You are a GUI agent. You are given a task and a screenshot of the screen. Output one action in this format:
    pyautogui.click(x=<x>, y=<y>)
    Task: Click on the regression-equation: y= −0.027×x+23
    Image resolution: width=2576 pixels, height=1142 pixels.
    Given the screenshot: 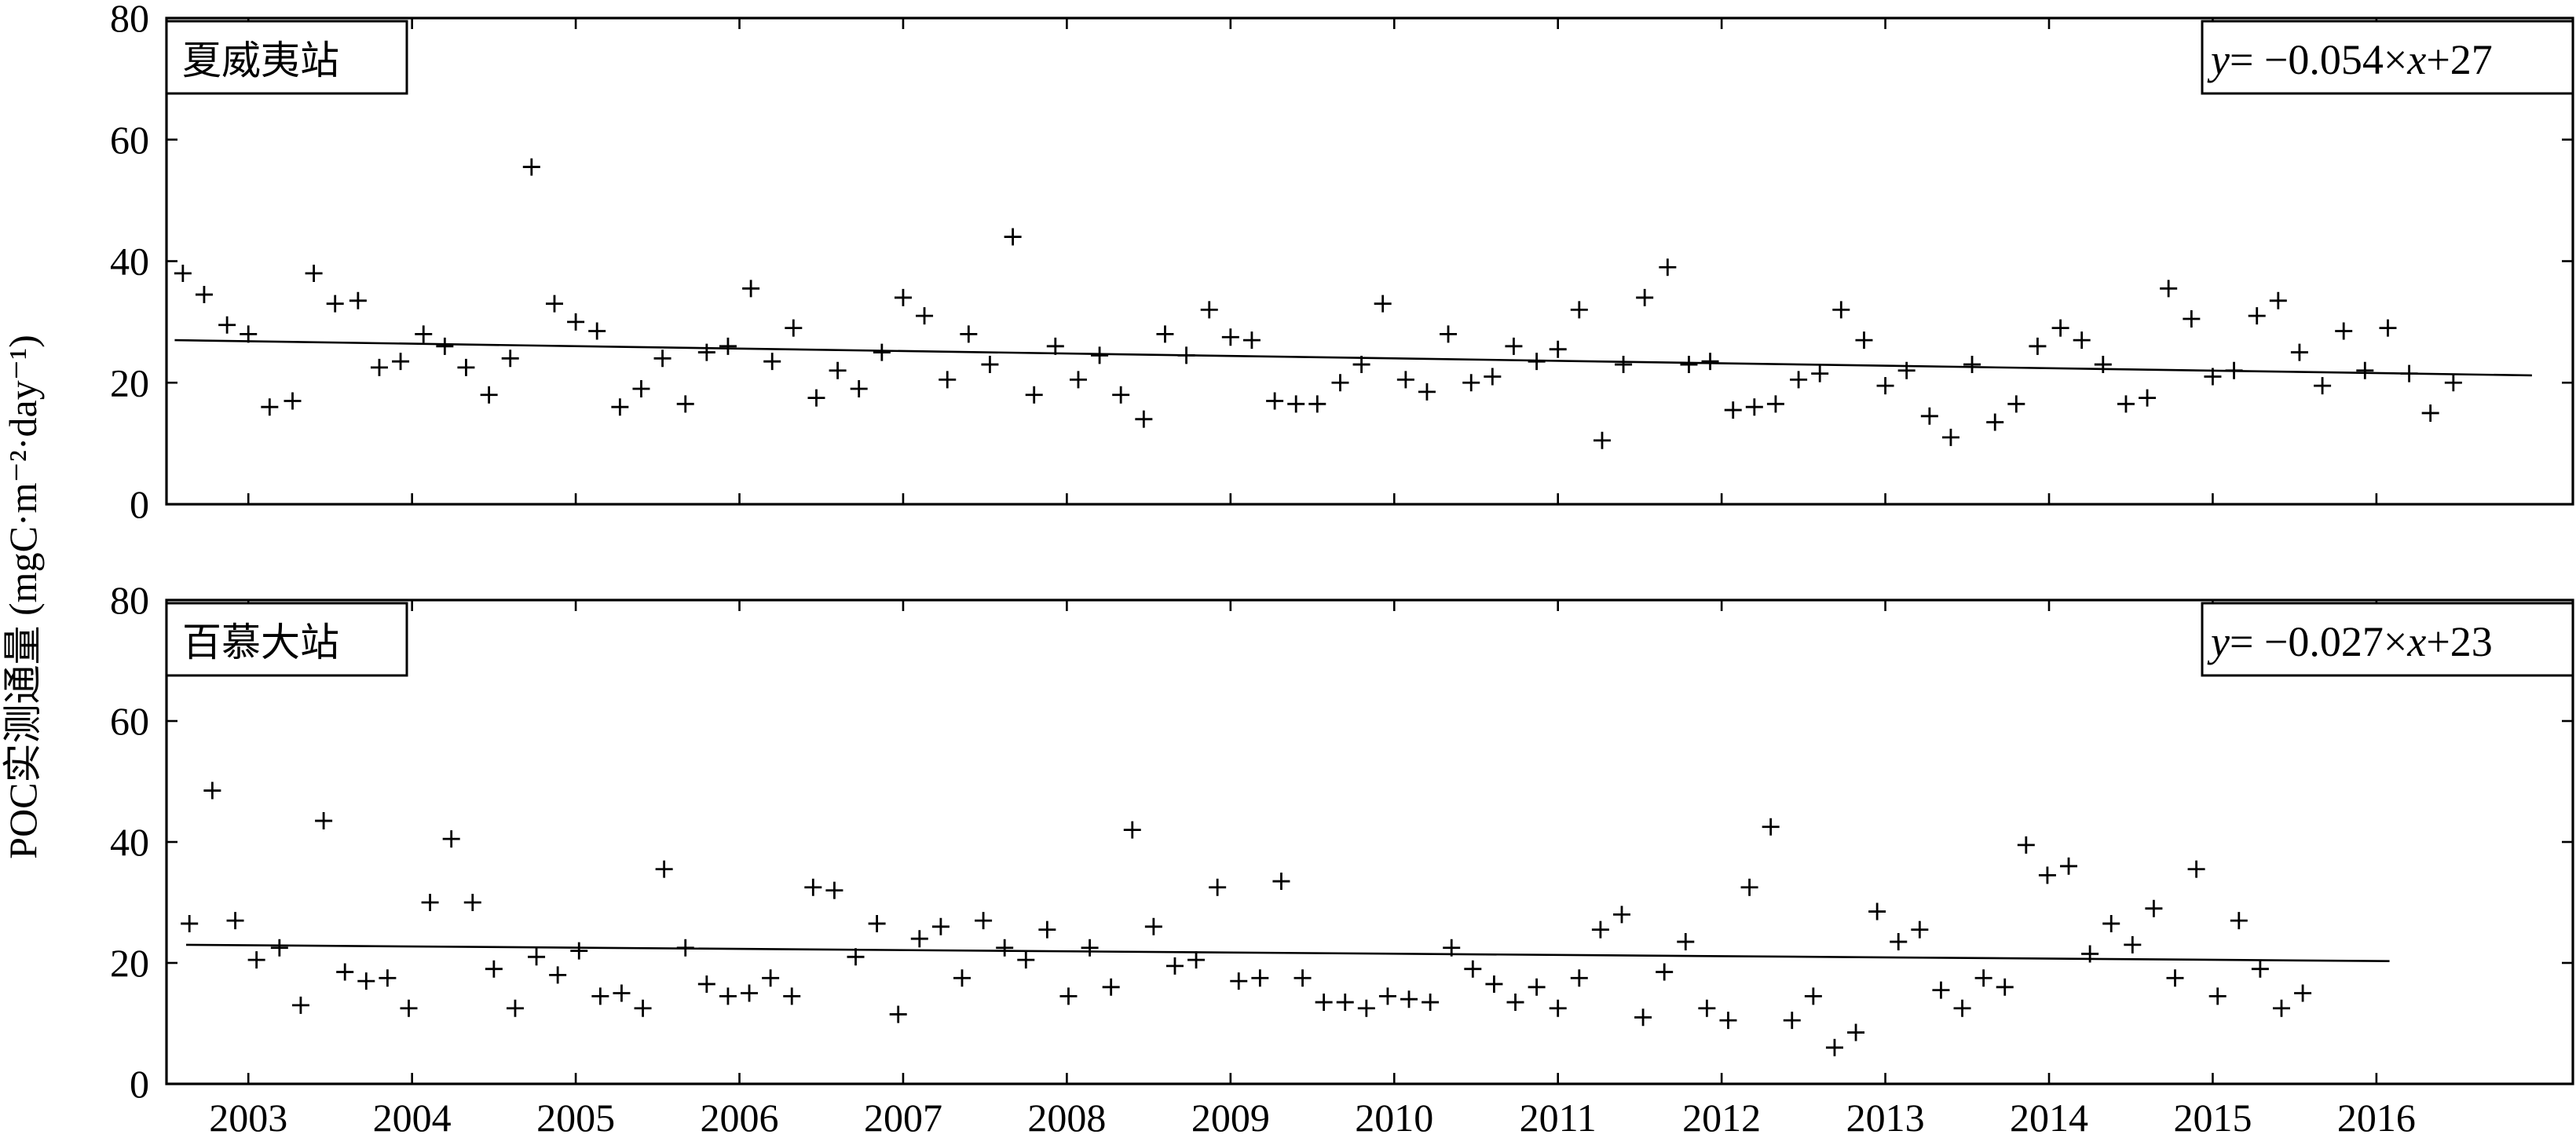 What is the action you would take?
    pyautogui.click(x=2350, y=641)
    